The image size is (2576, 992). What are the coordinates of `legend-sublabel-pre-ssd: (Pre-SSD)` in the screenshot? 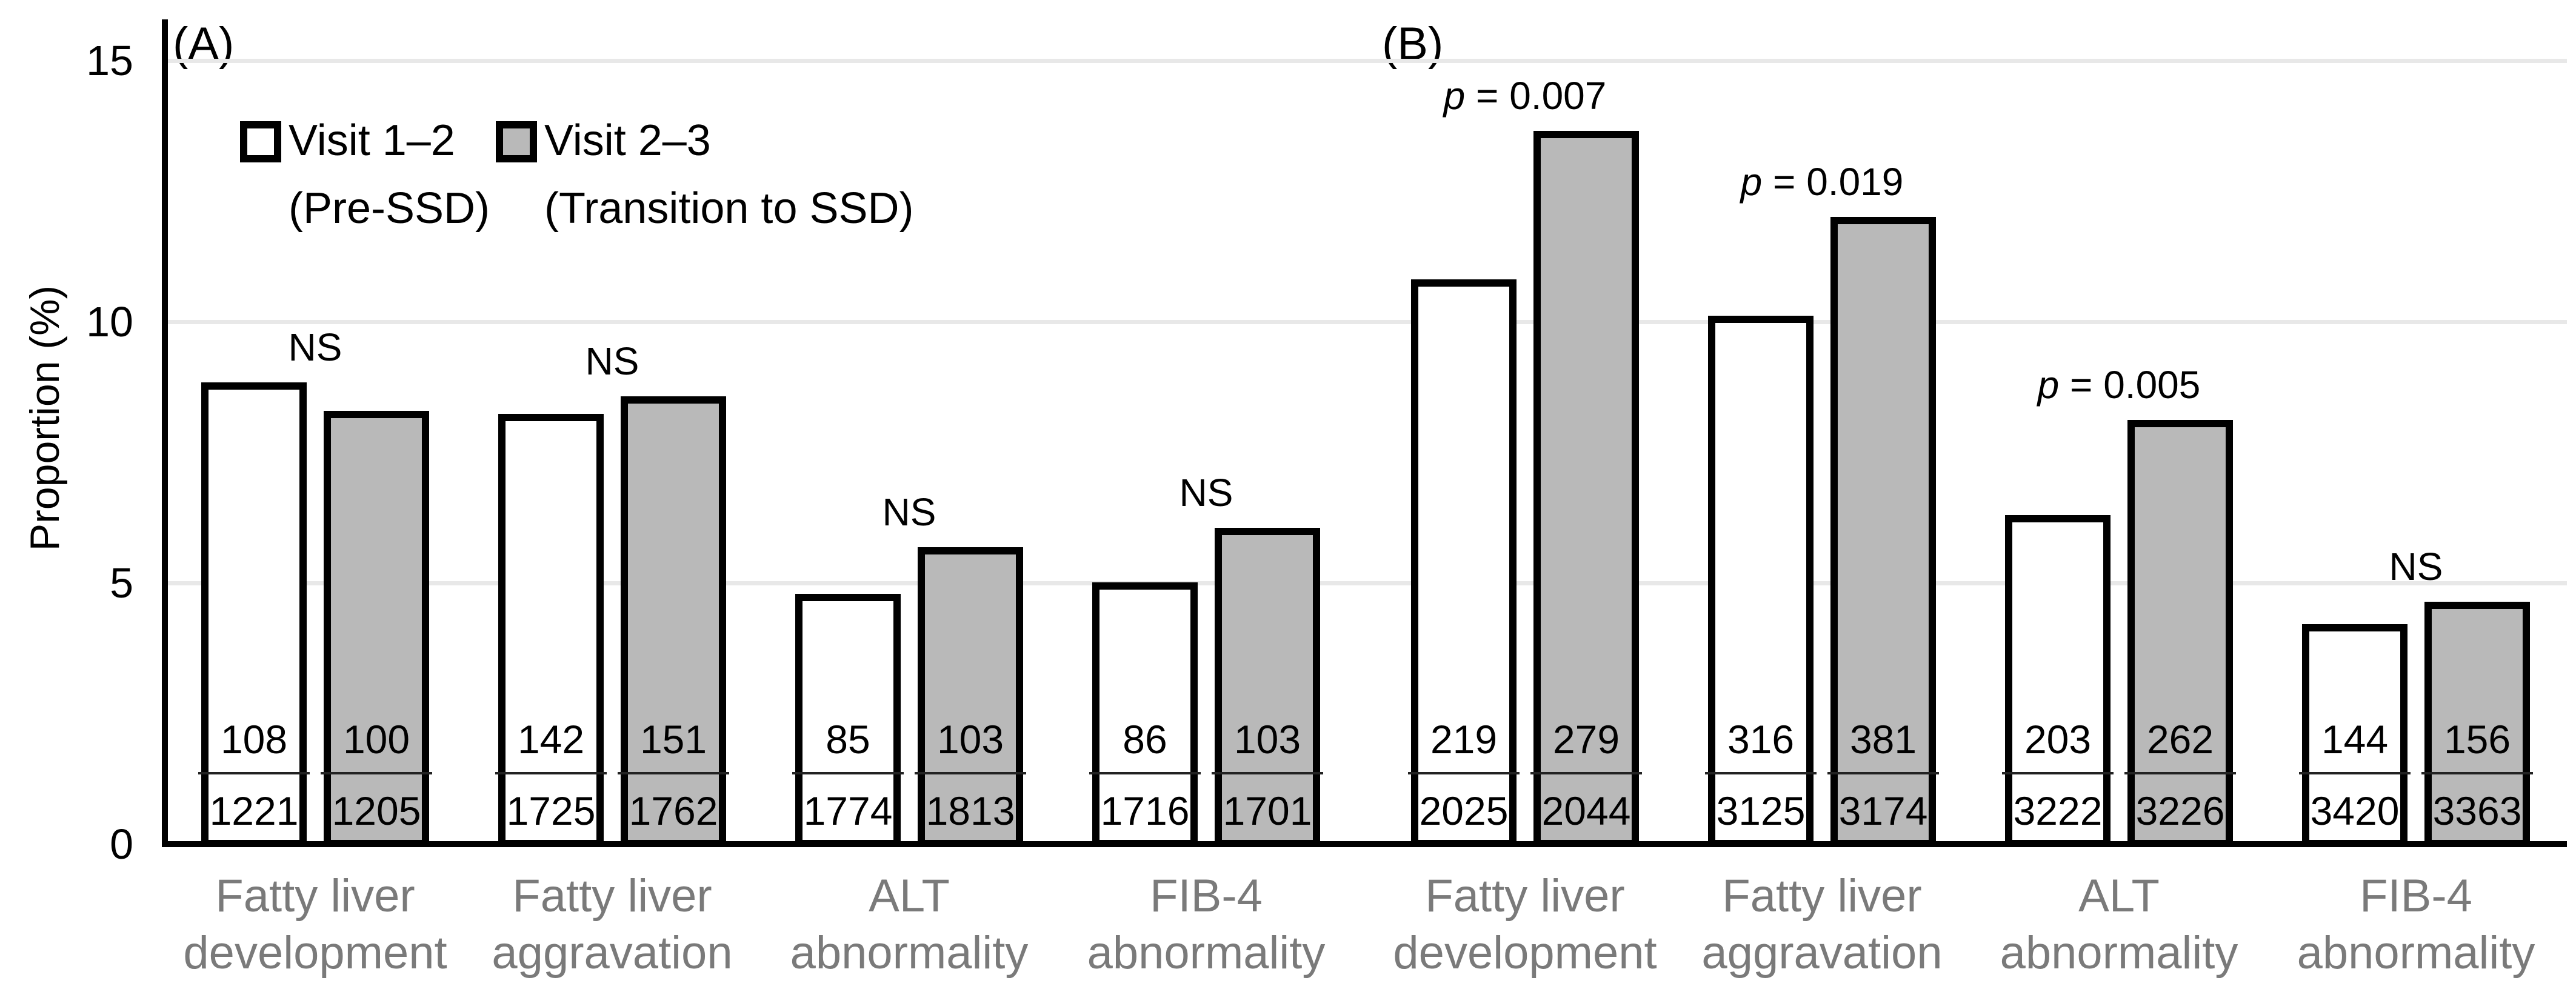 It's located at (389, 208).